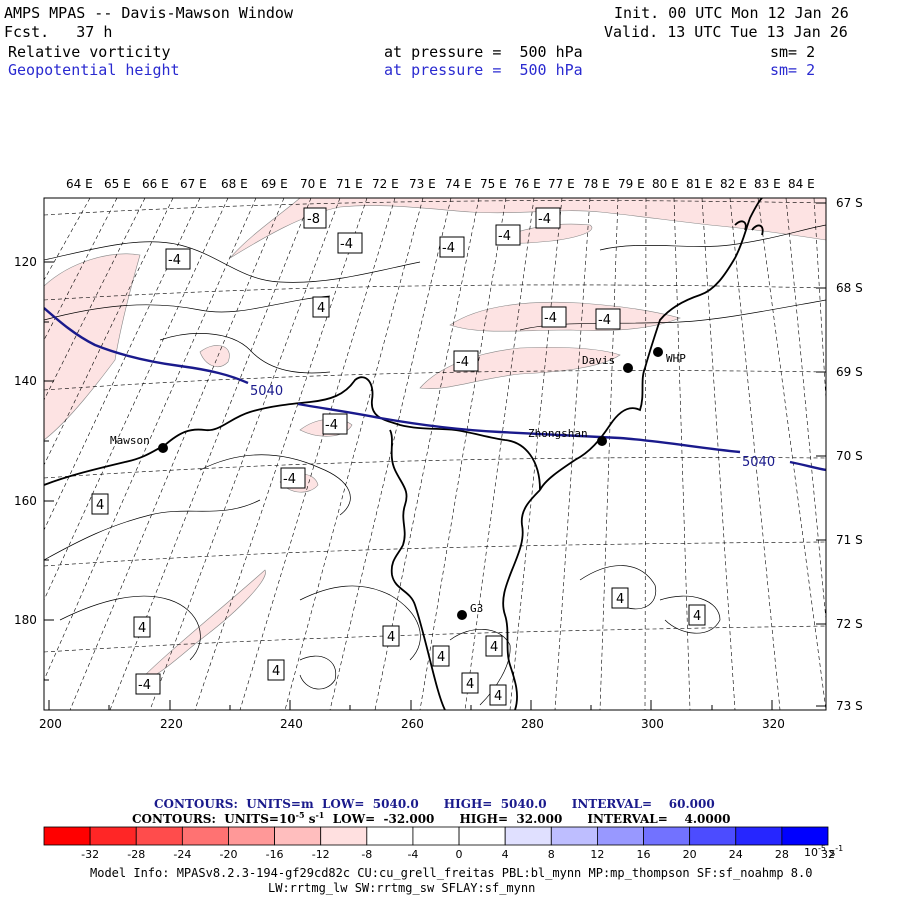  What do you see at coordinates (645, 454) in the screenshot?
I see `meridian-84E` at bounding box center [645, 454].